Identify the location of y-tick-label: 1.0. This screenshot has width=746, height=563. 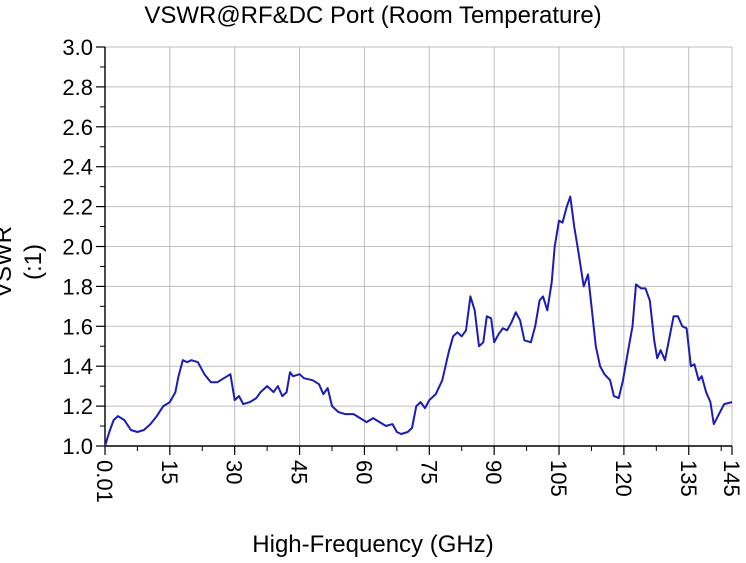
(77, 446).